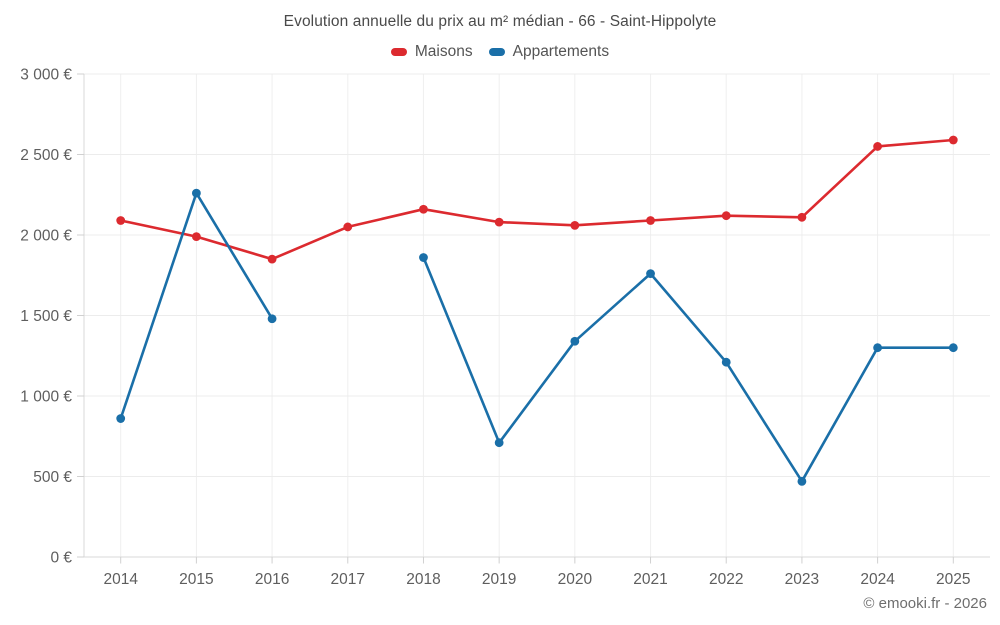  I want to click on y-tick-label: 0 €, so click(61, 558).